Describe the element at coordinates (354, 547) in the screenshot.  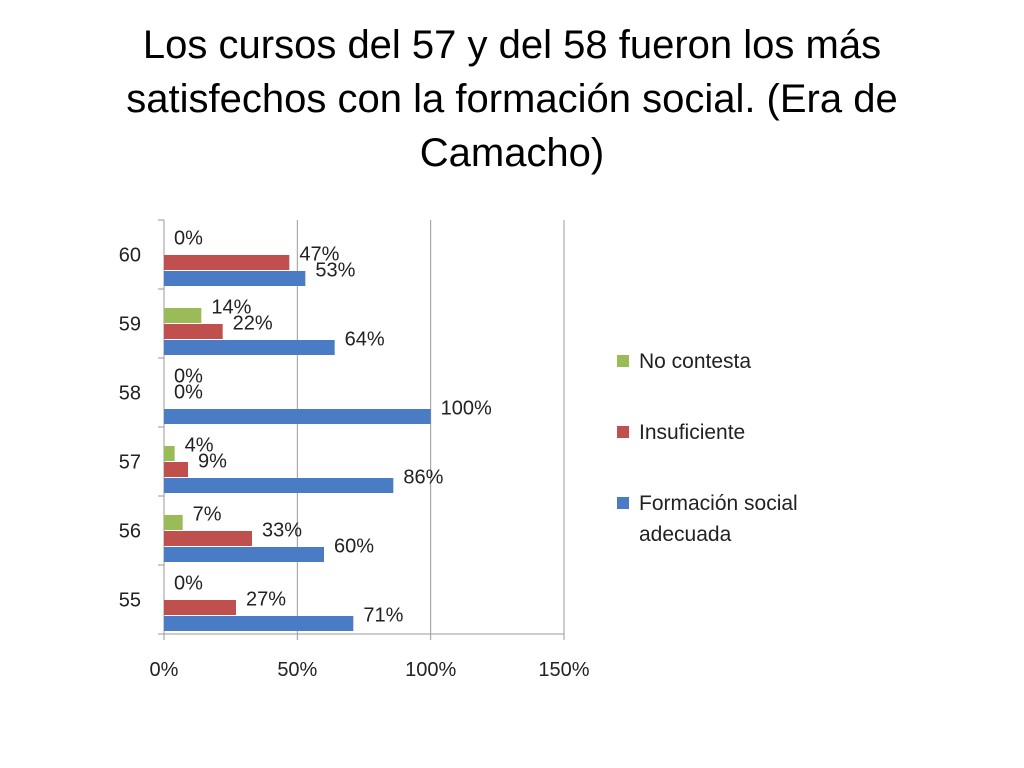
I see `data-label: 60%` at that location.